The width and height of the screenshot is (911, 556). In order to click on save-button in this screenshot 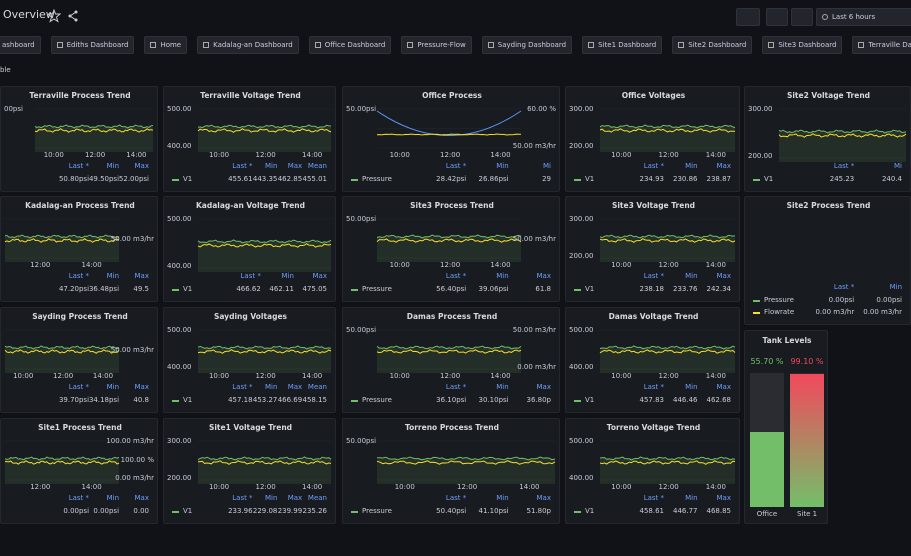, I will do `click(777, 17)`.